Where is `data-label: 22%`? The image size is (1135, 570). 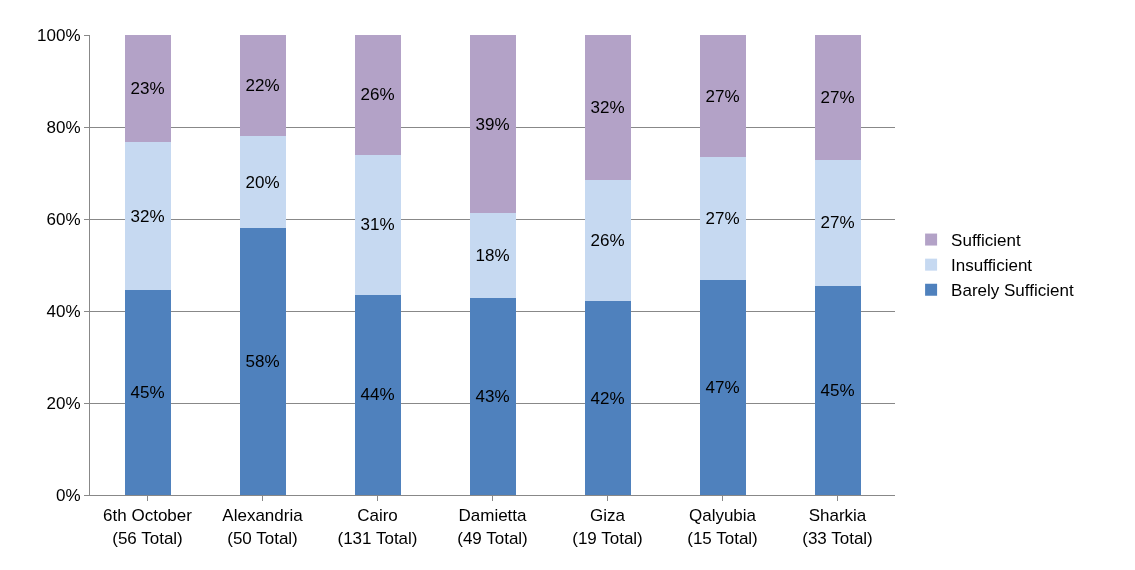
data-label: 22% is located at coordinates (262, 86).